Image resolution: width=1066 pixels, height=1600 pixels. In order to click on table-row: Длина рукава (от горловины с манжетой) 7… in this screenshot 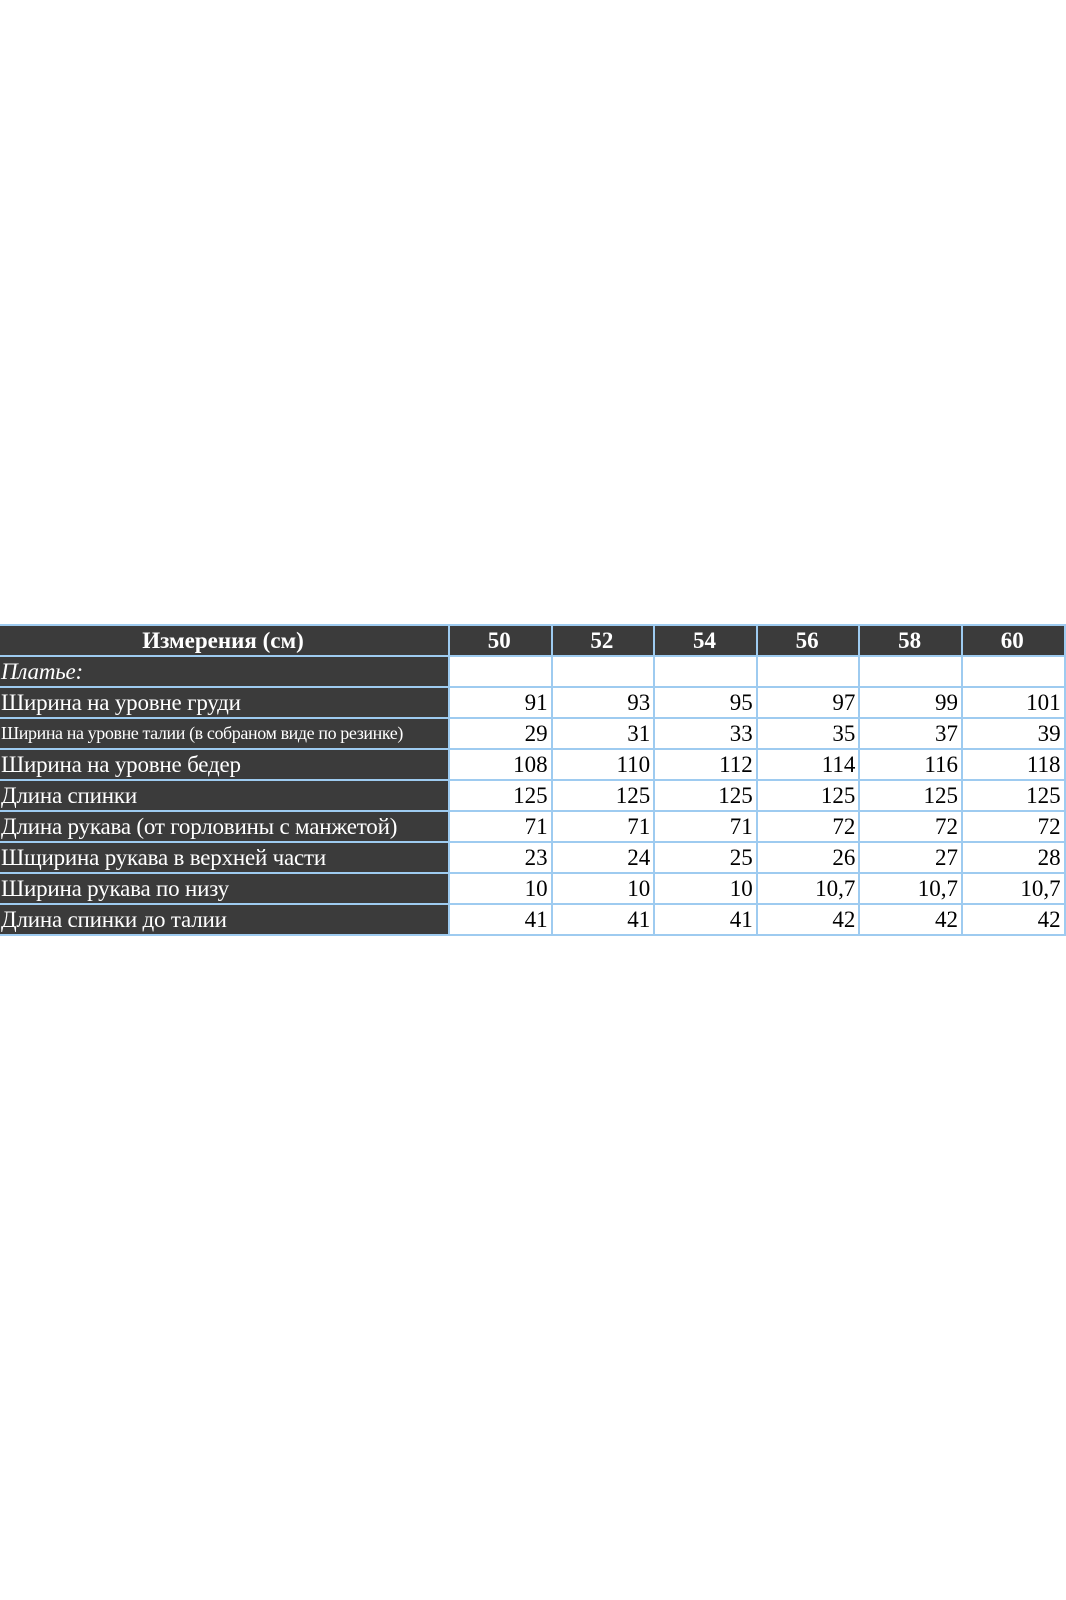, I will do `click(533, 826)`.